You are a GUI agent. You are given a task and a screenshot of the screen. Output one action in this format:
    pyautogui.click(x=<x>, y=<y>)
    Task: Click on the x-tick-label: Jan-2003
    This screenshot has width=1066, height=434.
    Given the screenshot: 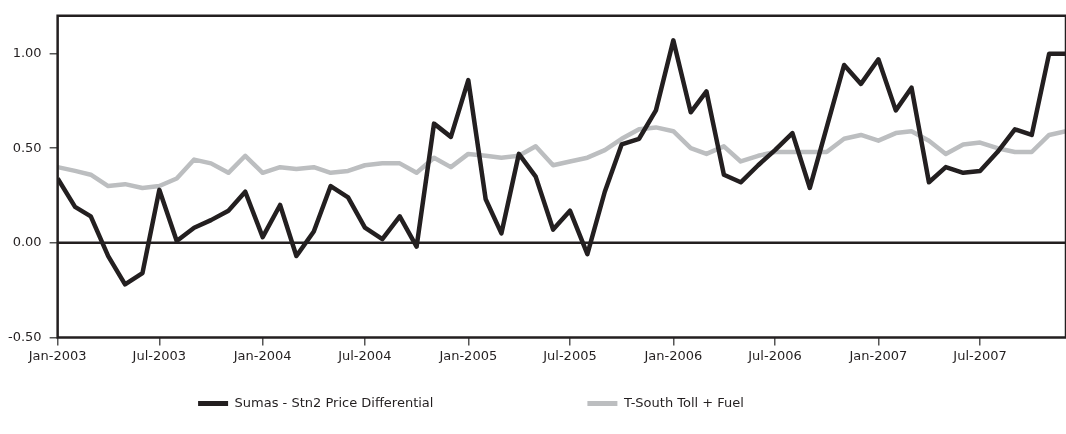 What is the action you would take?
    pyautogui.click(x=57, y=355)
    